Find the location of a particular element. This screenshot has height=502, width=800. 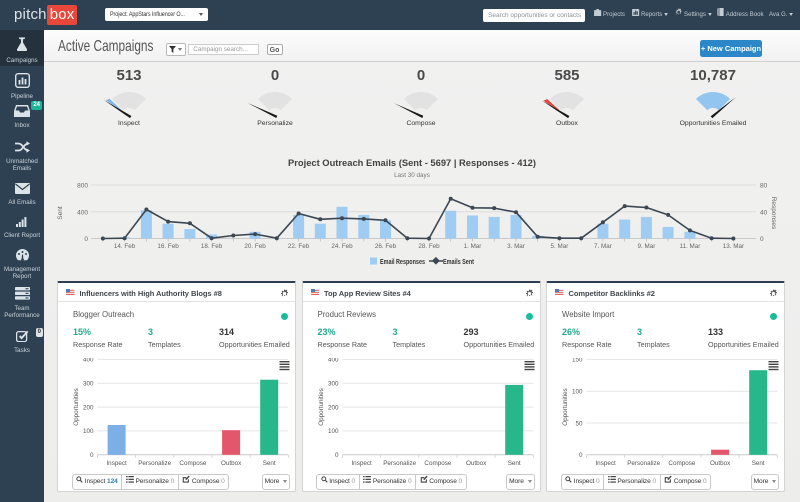

svg-text: 22. Feb is located at coordinates (299, 246).